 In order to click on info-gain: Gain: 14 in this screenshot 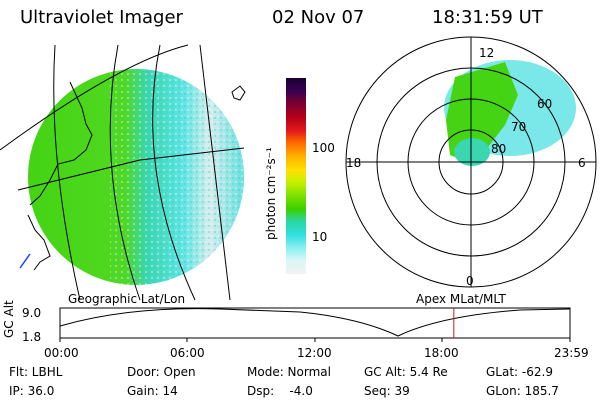, I will do `click(152, 391)`.